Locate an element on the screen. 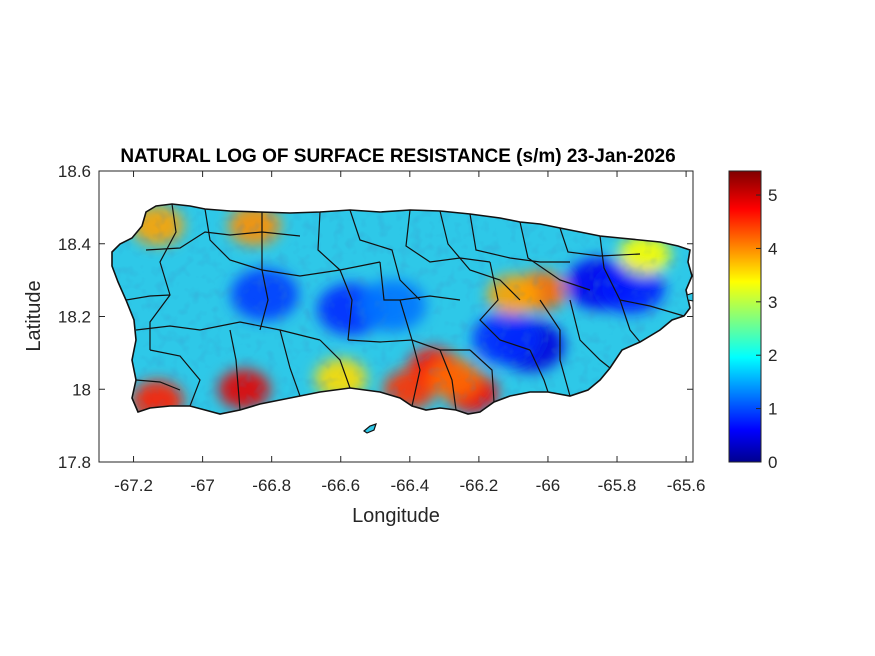 The image size is (875, 656). y-axis-label: Latitude is located at coordinates (34, 315).